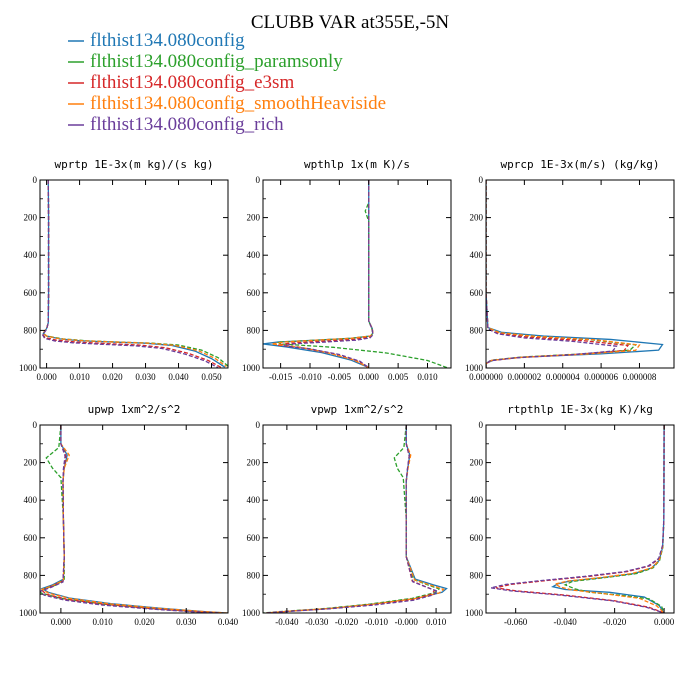 This screenshot has height=700, width=700. Describe the element at coordinates (357, 409) in the screenshot. I see `panel-title: vpwp 1xm^2/s^2` at that location.